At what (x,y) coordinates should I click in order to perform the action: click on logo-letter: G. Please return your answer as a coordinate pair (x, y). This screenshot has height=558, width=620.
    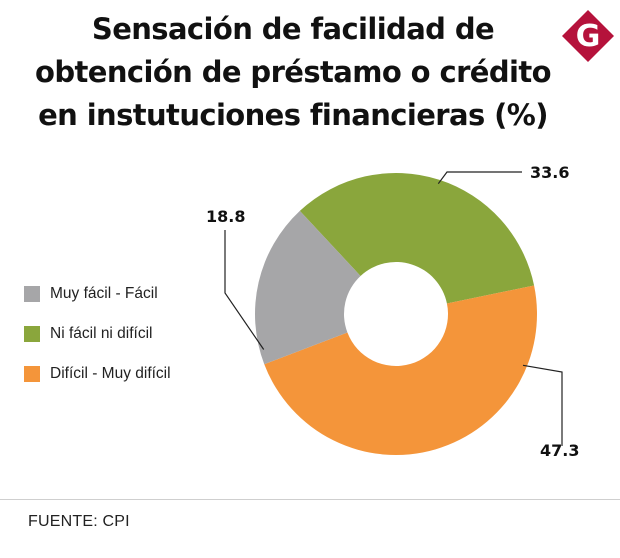
    Looking at the image, I should click on (588, 36).